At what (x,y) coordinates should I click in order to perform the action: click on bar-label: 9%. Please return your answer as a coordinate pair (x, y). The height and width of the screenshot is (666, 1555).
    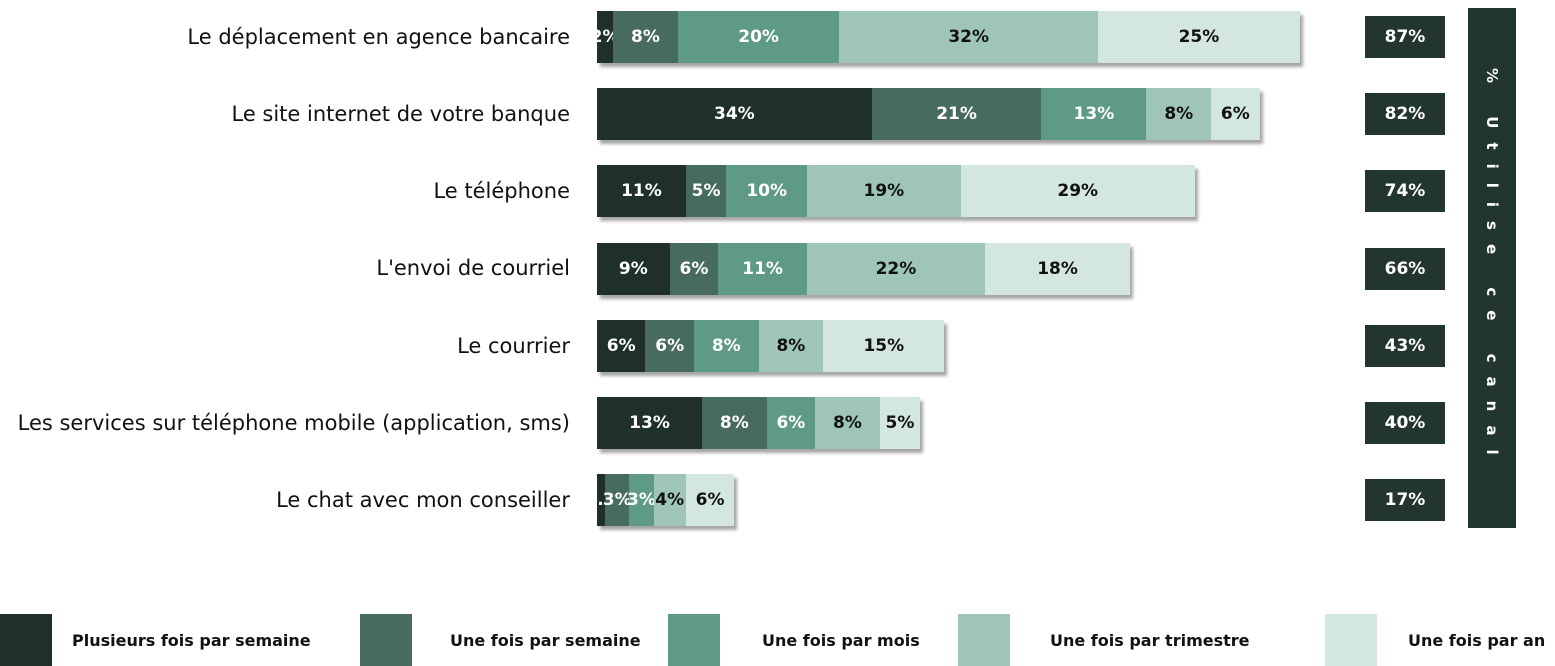
    Looking at the image, I should click on (633, 268).